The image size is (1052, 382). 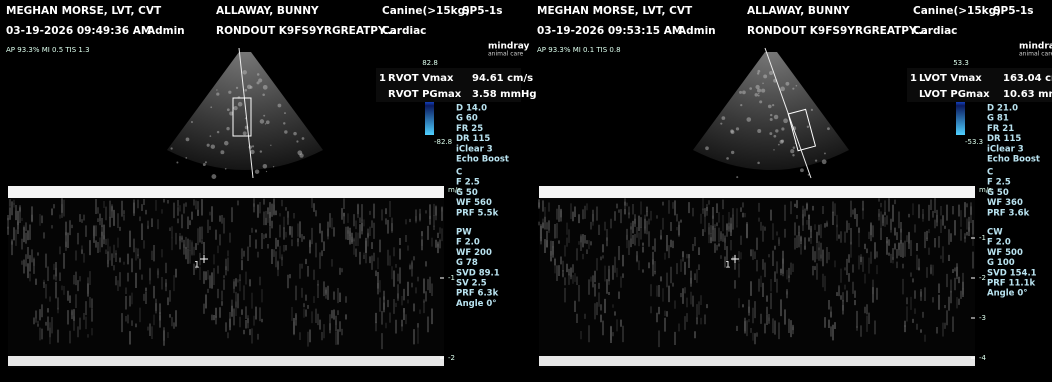 What do you see at coordinates (454, 190) in the screenshot?
I see `scale-unit: m/s` at bounding box center [454, 190].